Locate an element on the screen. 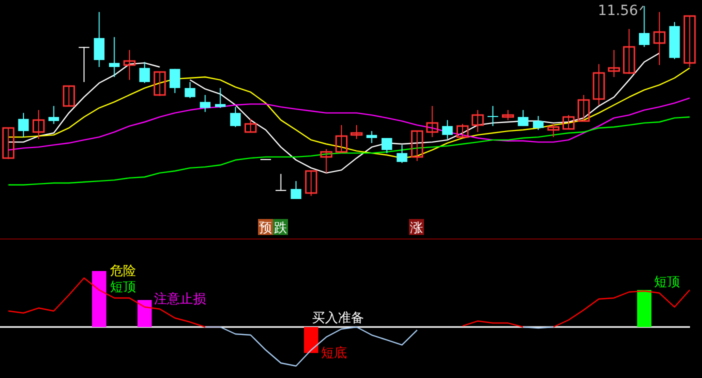  annotation: 短底 is located at coordinates (334, 353).